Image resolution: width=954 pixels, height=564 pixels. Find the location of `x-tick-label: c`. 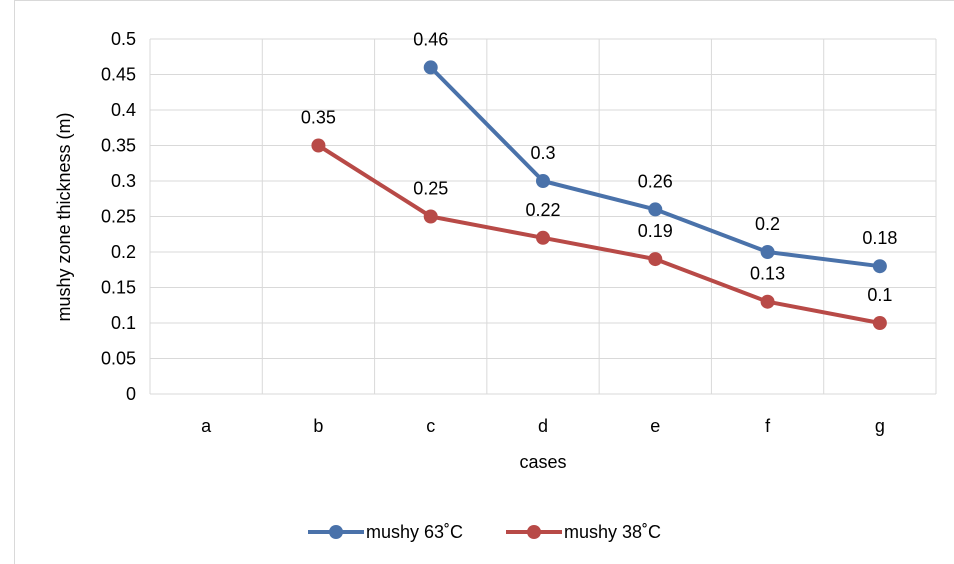

x-tick-label: c is located at coordinates (430, 426).